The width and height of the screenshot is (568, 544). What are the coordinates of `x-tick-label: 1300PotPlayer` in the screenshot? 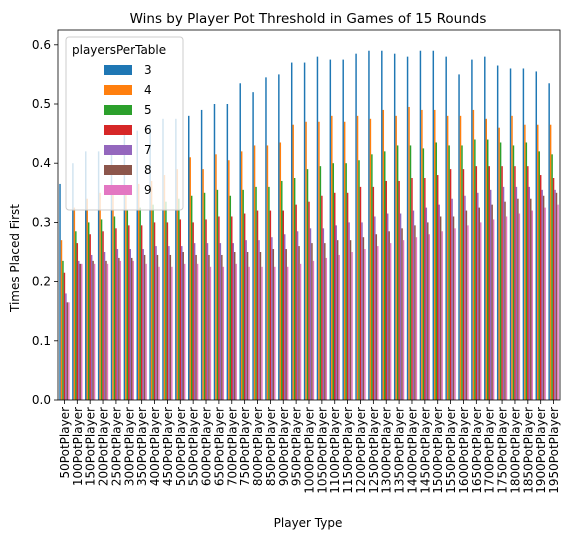 It's located at (387, 450).